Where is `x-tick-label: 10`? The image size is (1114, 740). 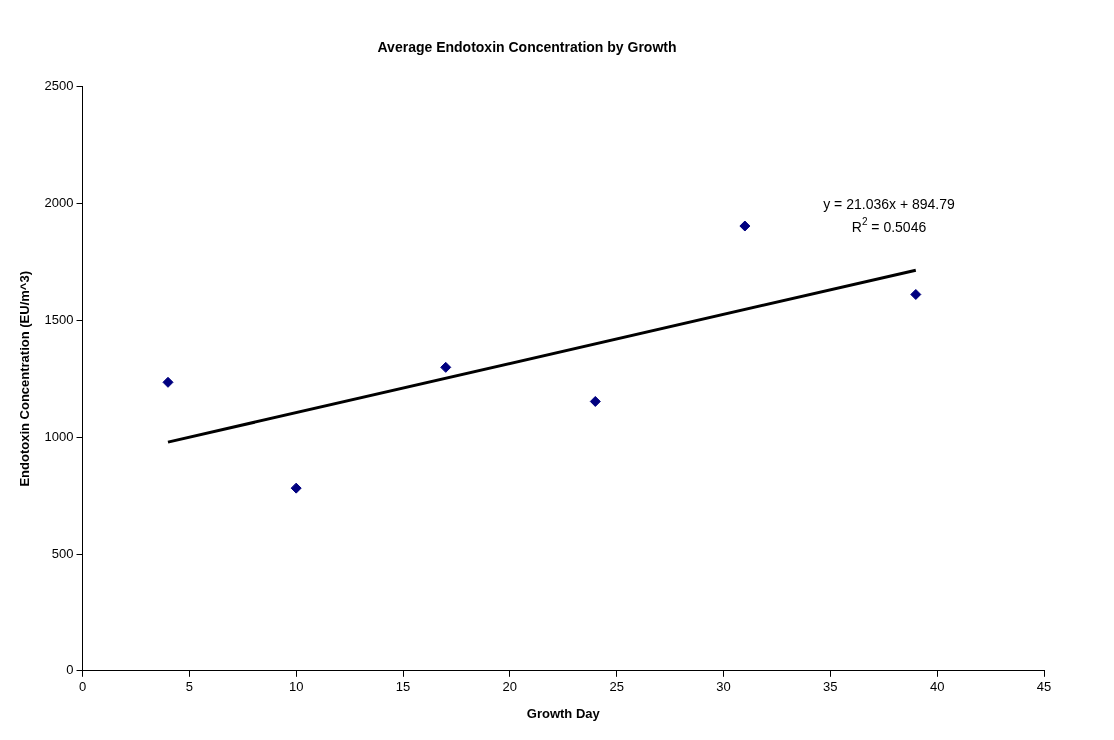
x-tick-label: 10 is located at coordinates (296, 687).